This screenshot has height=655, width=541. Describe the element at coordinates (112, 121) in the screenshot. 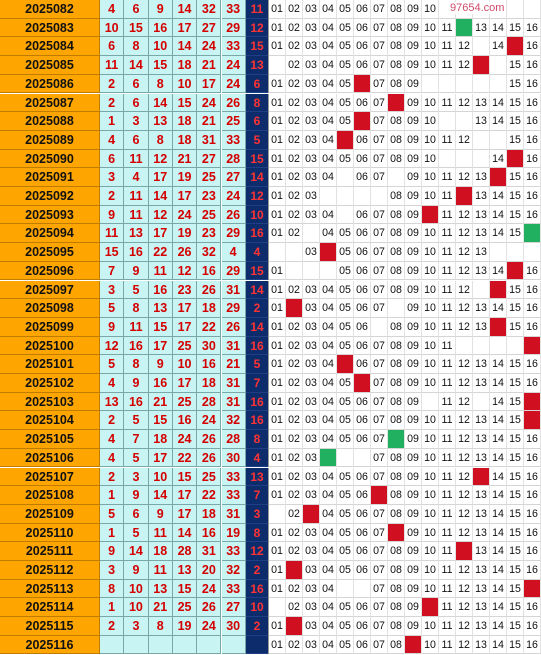

I see `red-ball-number: 1` at that location.